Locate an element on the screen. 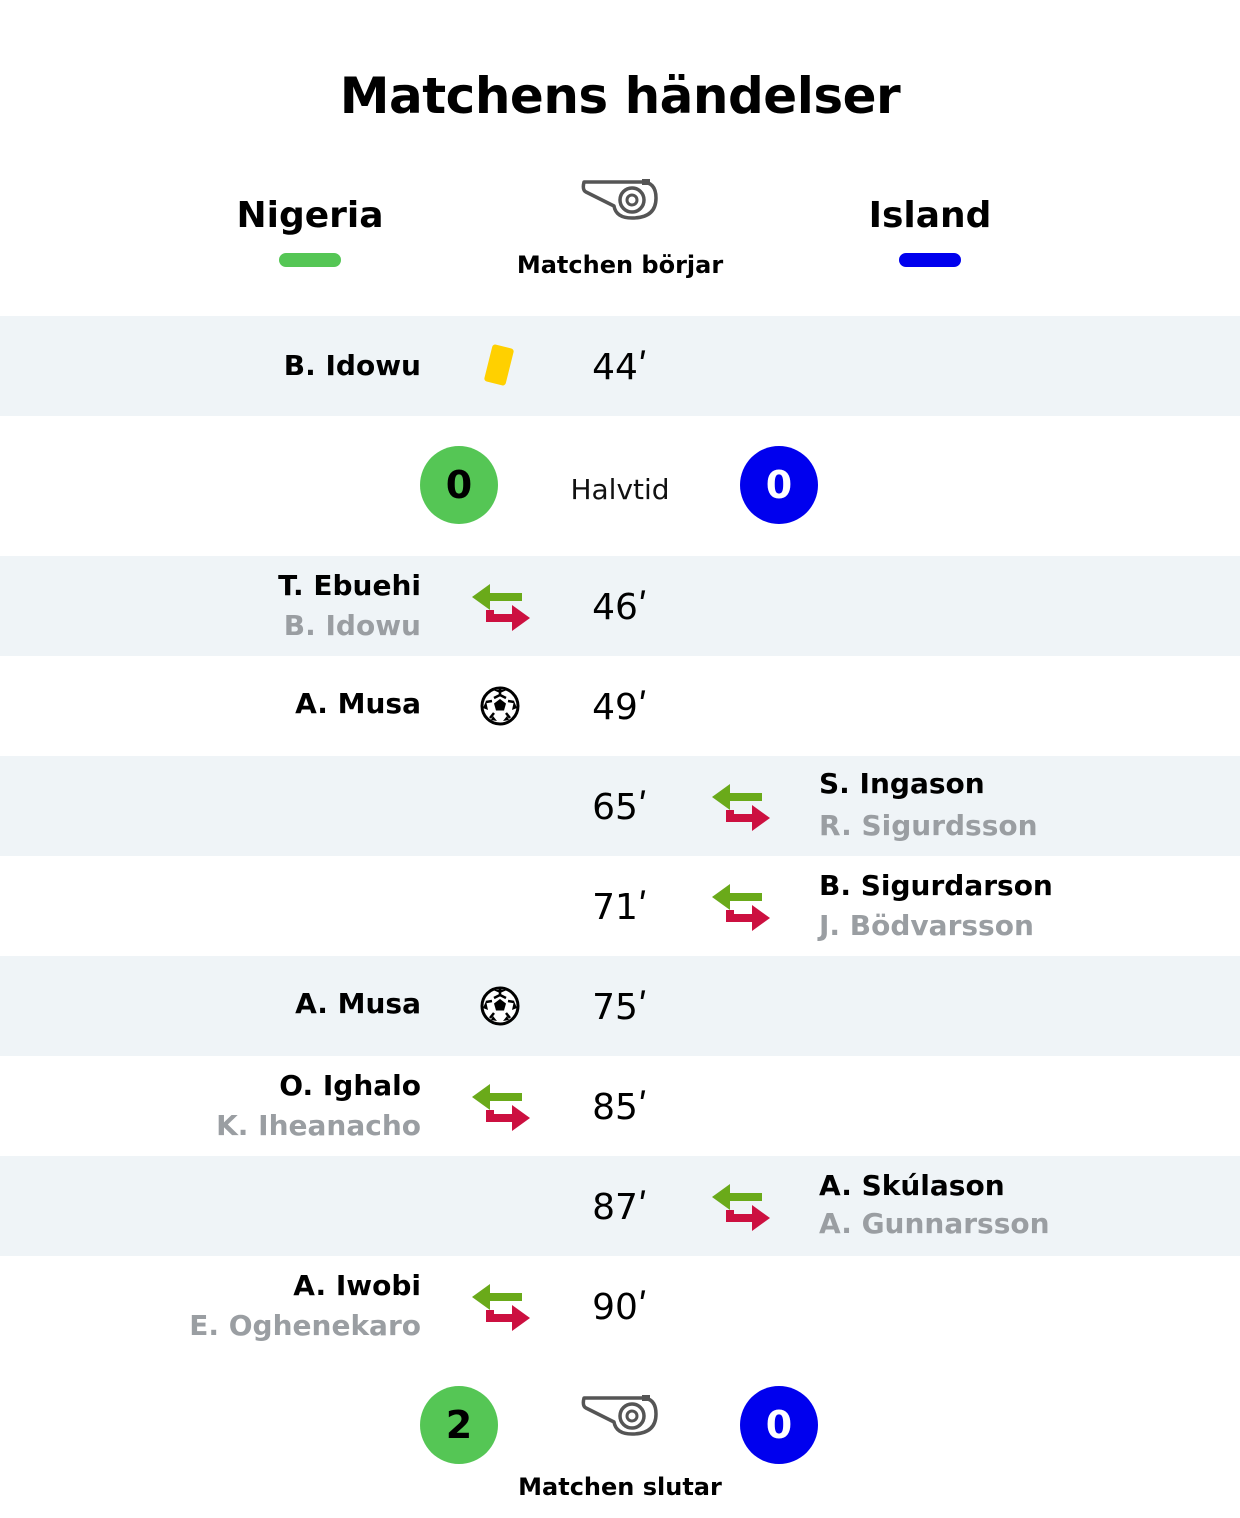 Image resolution: width=1240 pixels, height=1518 pixels. player-in-name: A. Skúlason is located at coordinates (912, 1185).